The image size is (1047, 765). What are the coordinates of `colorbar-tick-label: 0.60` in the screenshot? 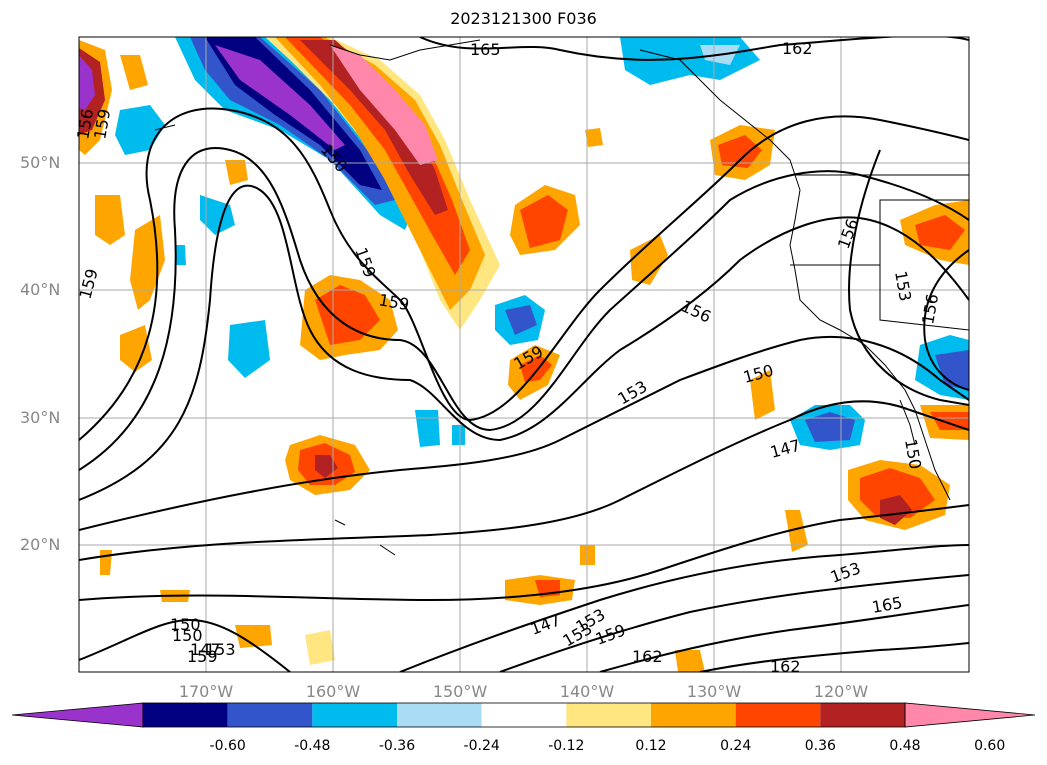 It's located at (990, 746).